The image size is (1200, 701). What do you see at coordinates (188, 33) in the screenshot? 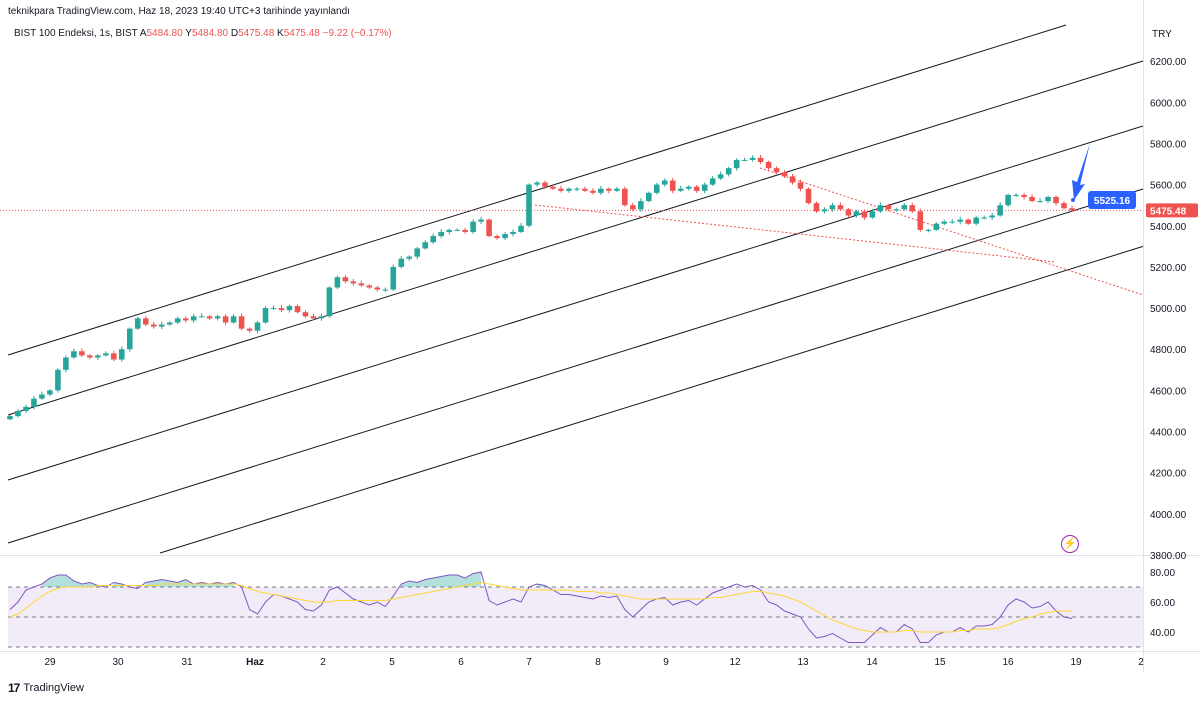
I see `high-label: Y` at bounding box center [188, 33].